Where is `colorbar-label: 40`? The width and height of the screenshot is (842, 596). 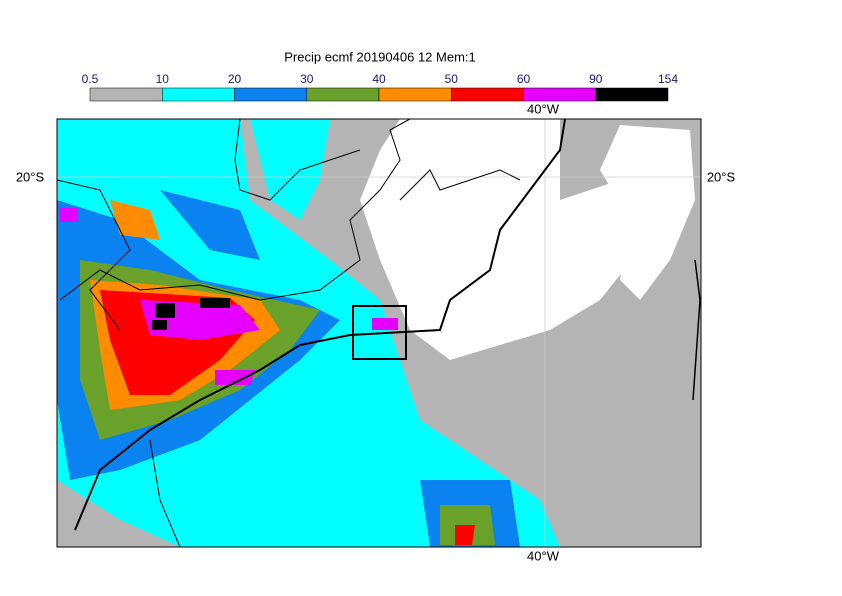
colorbar-label: 40 is located at coordinates (379, 79).